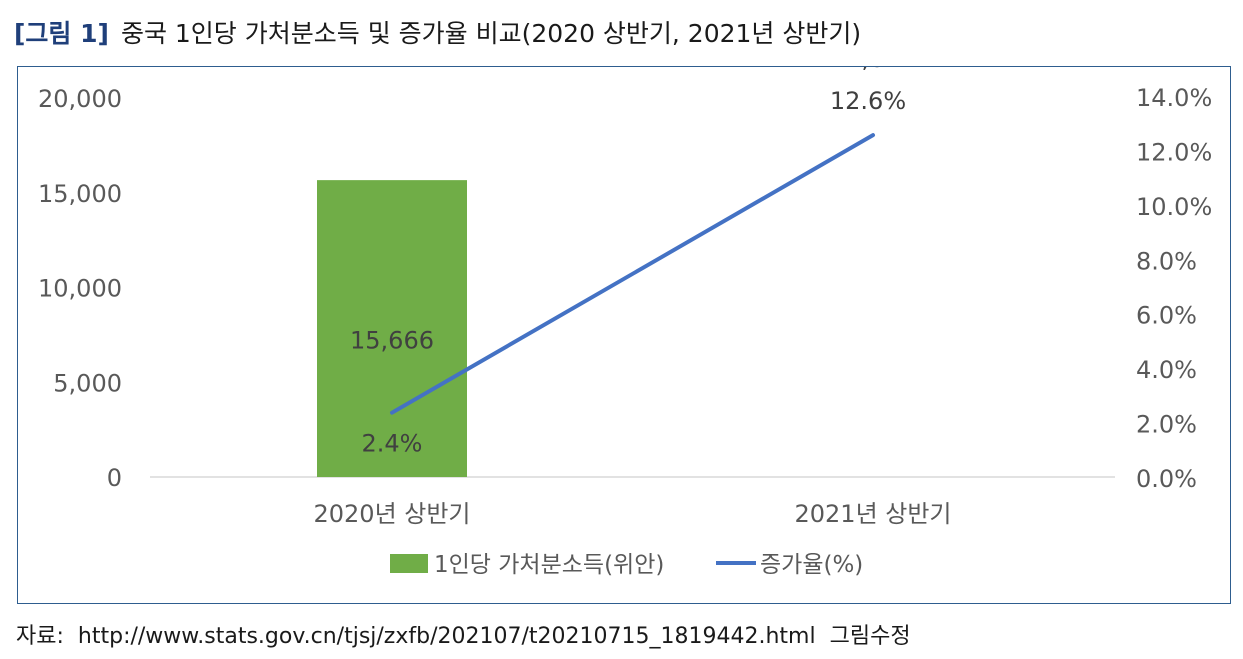  Describe the element at coordinates (1174, 98) in the screenshot. I see `y-right-tick-label: 14.0%` at that location.